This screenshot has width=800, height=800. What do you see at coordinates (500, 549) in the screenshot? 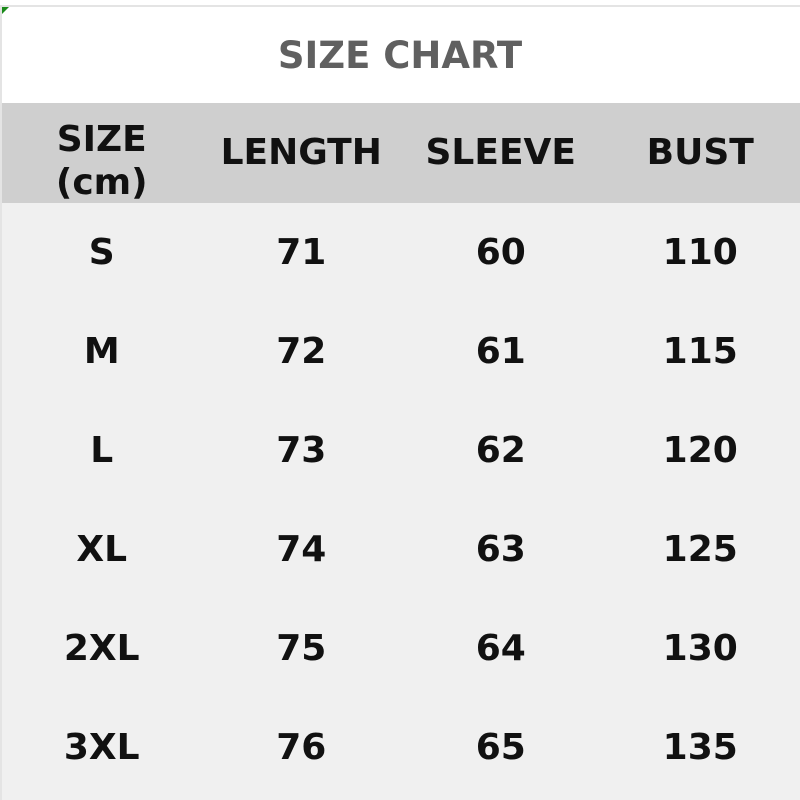
I see `cell-sleeve: 63` at bounding box center [500, 549].